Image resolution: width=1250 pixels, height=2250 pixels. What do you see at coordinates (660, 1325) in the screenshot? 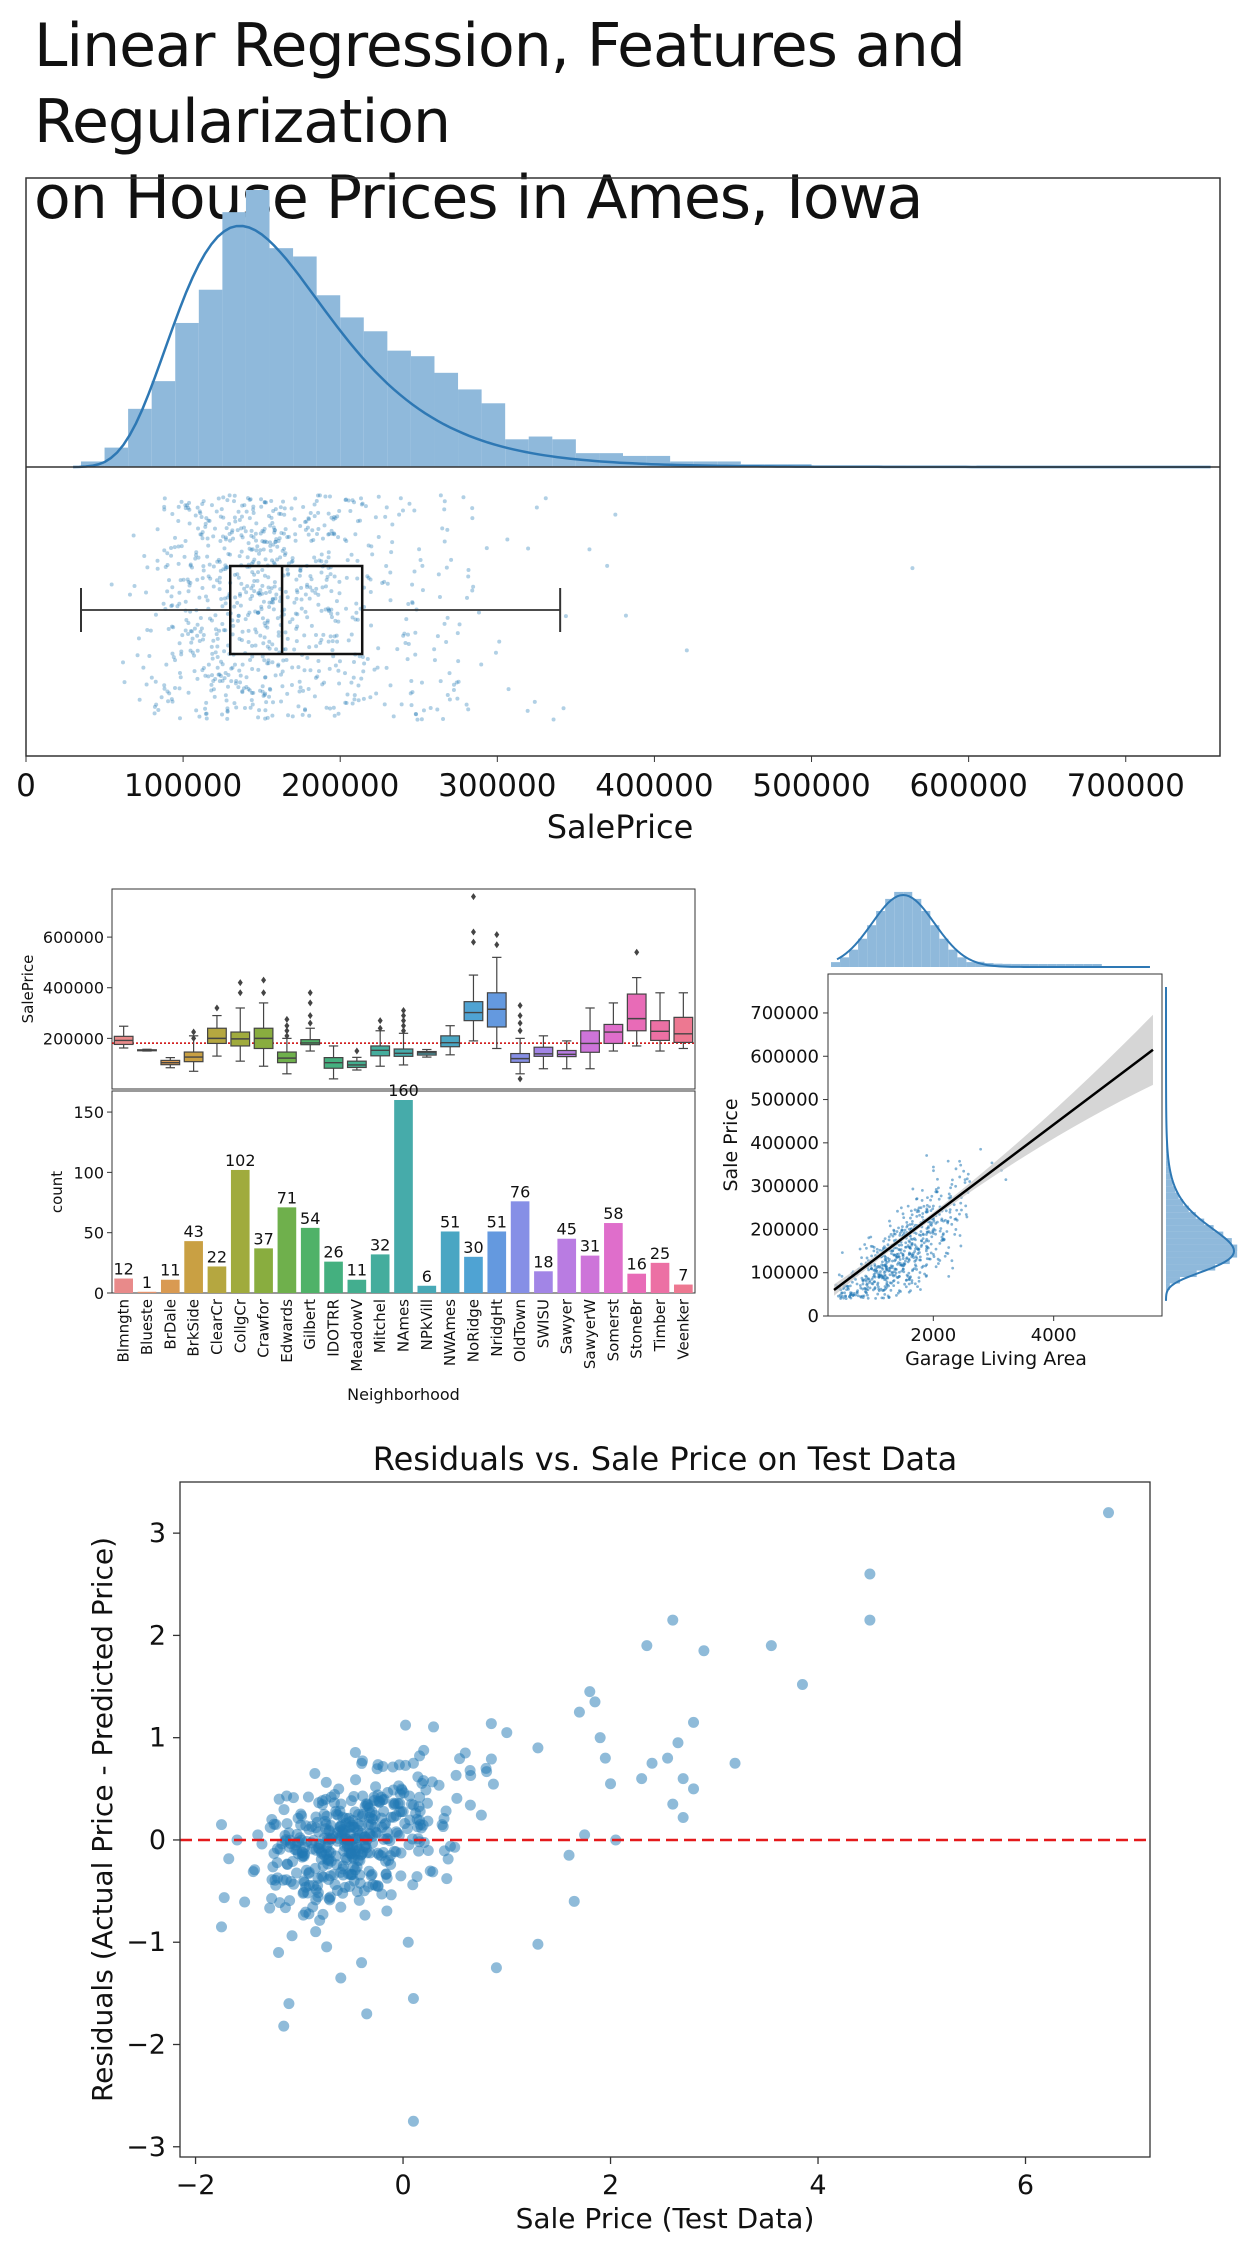
I see `category-tick-label: Timber` at bounding box center [660, 1325].